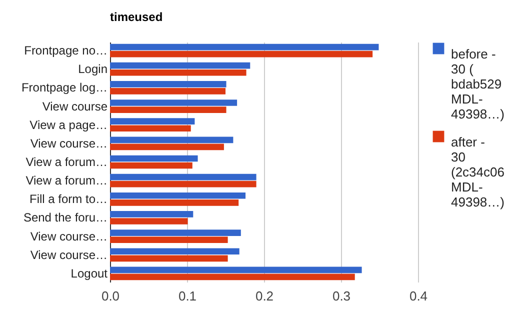  I want to click on x-tick-label: 0.2, so click(264, 296).